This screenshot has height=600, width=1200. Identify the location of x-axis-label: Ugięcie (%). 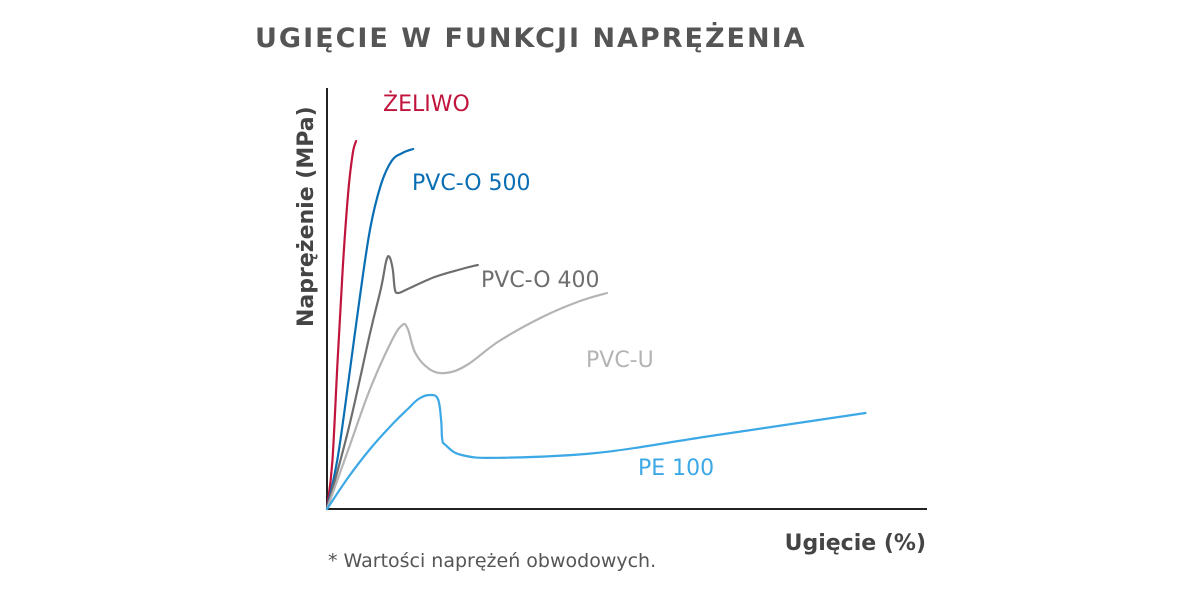
(855, 543).